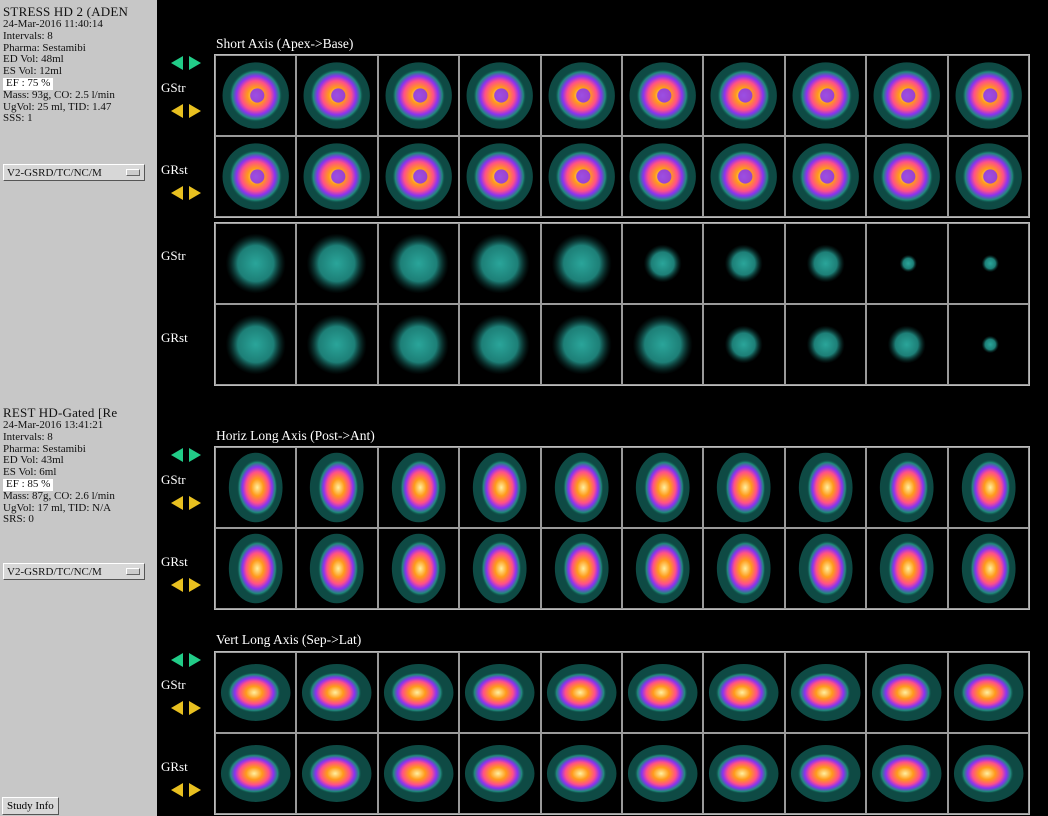  Describe the element at coordinates (74, 571) in the screenshot. I see `rest-protocol-dropdown: V2-GSRD/TC/NC/M` at that location.